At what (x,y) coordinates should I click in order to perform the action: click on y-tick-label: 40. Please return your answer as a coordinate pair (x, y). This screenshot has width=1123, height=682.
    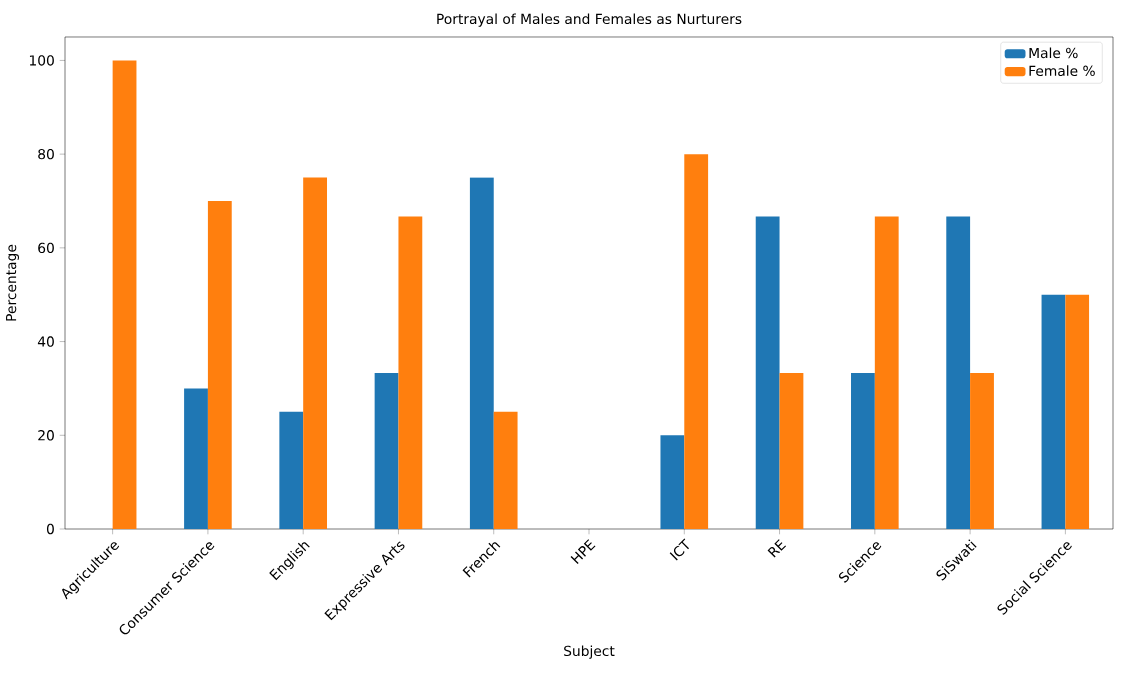
    Looking at the image, I should click on (45, 341).